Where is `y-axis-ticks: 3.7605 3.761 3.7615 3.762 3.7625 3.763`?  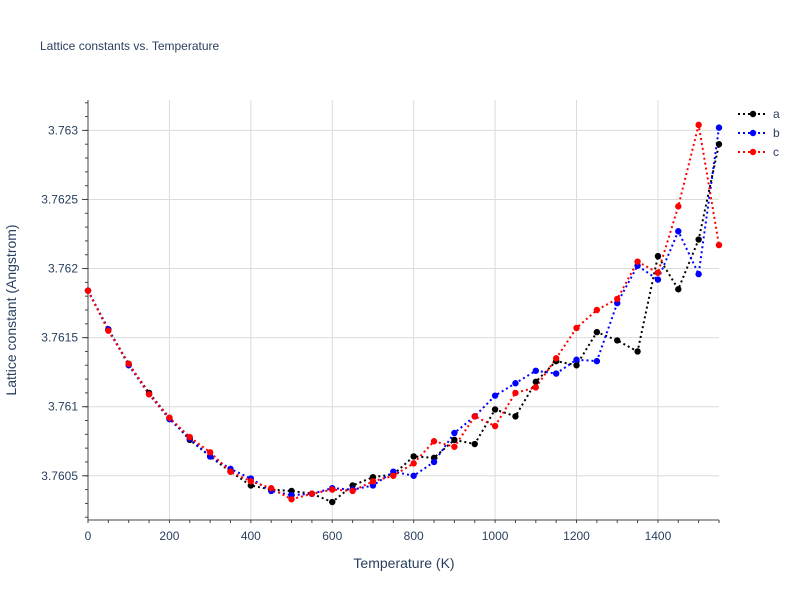 y-axis-ticks: 3.7605 3.761 3.7615 3.762 3.7625 3.763 is located at coordinates (64, 310).